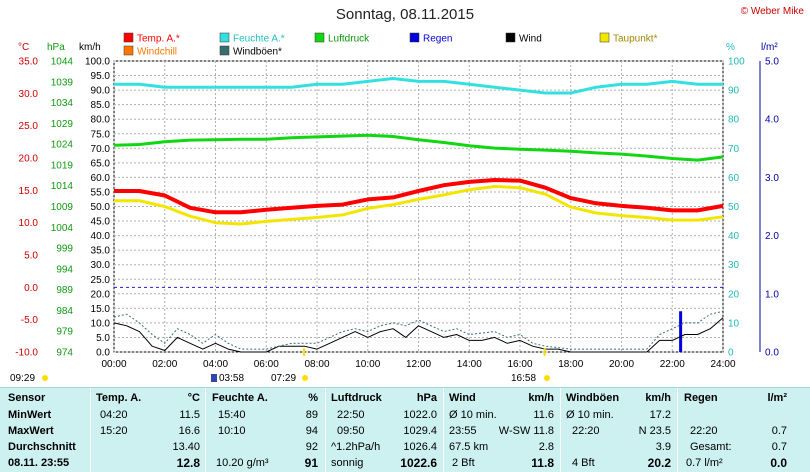 This screenshot has height=472, width=810. What do you see at coordinates (29, 223) in the screenshot?
I see `temp-tick-label: 10.0` at bounding box center [29, 223].